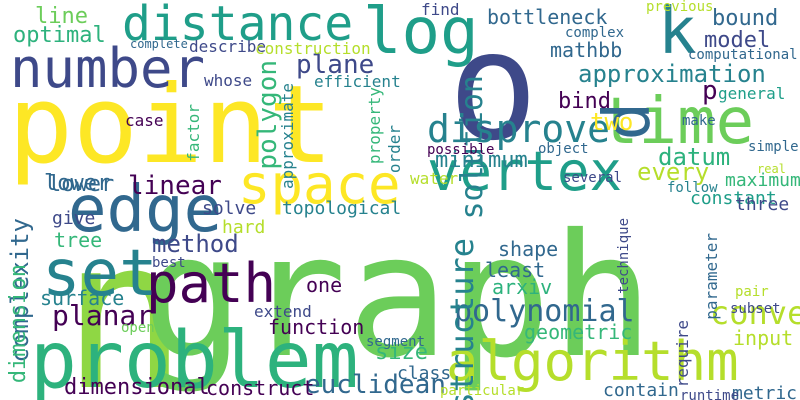 This screenshot has height=400, width=800. What do you see at coordinates (737, 40) in the screenshot?
I see `word-model: model` at bounding box center [737, 40].